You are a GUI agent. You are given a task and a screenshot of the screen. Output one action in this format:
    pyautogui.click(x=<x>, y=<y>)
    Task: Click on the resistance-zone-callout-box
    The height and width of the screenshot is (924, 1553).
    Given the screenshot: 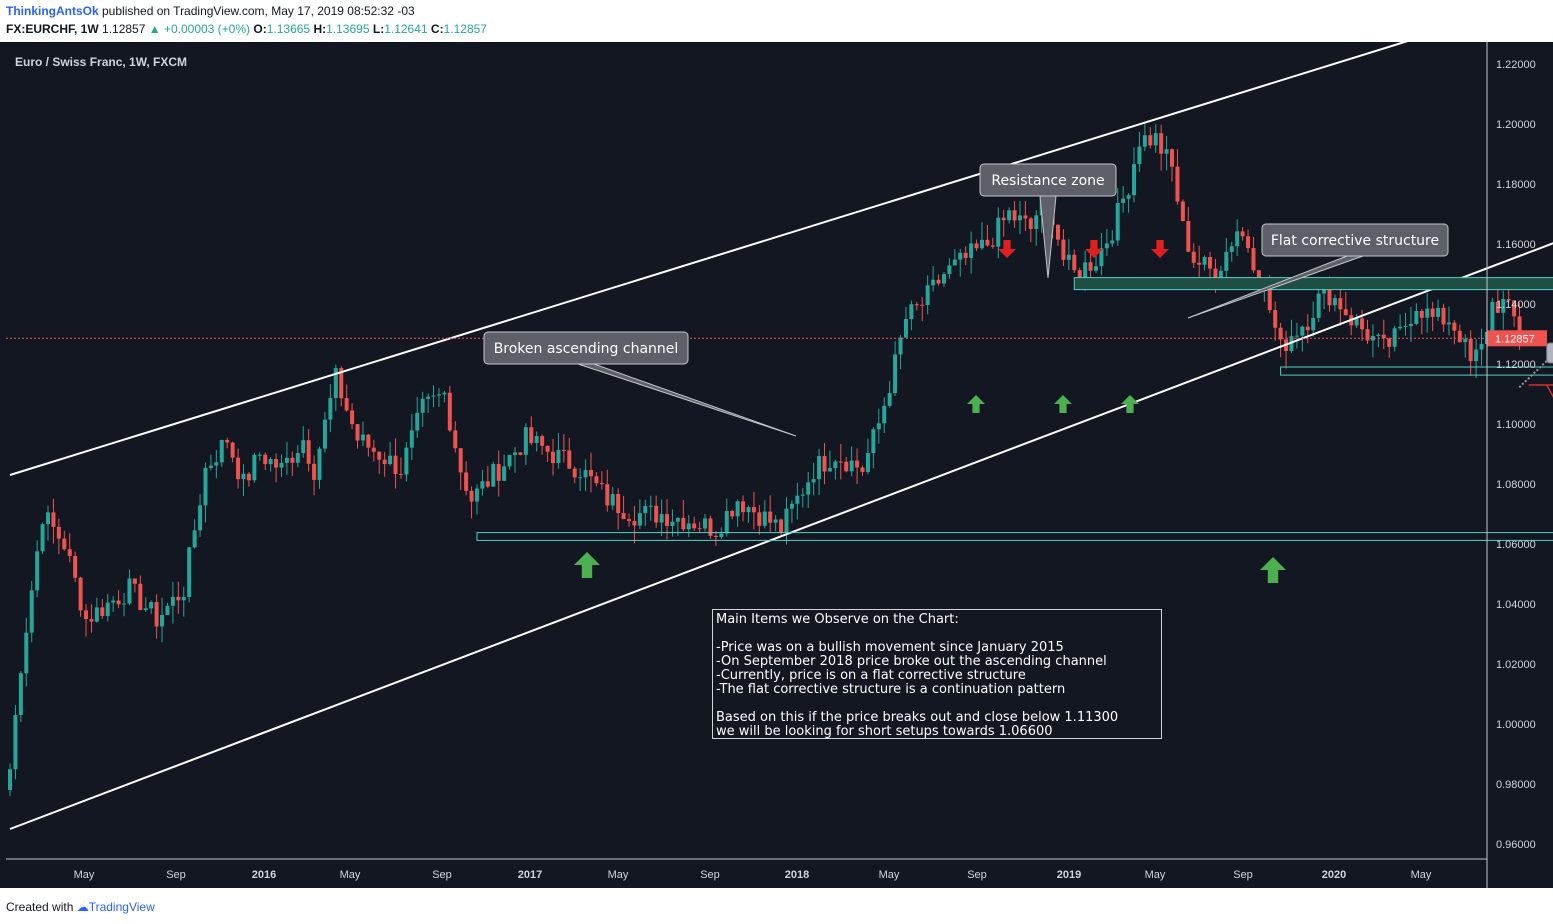 What is the action you would take?
    pyautogui.click(x=1048, y=180)
    